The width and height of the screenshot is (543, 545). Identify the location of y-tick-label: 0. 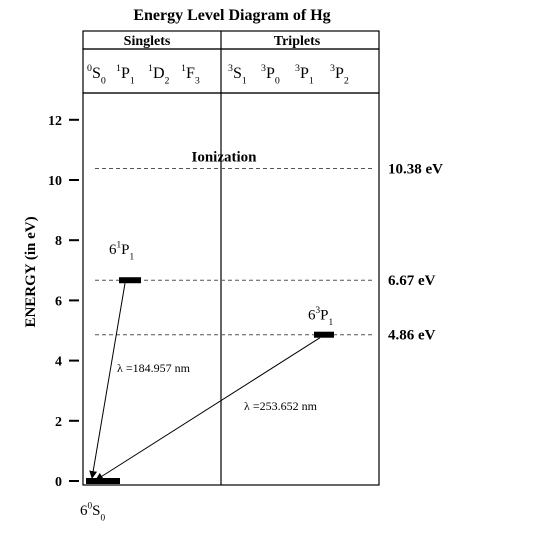
(58, 482).